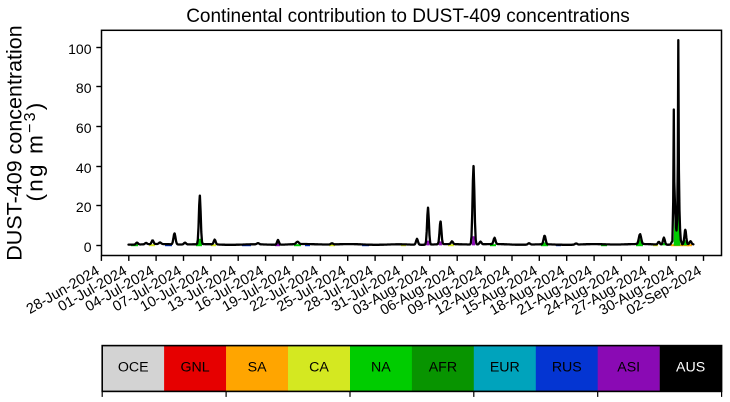  Describe the element at coordinates (15, 142) in the screenshot. I see `svg-text: DUST-409 concentration` at that location.